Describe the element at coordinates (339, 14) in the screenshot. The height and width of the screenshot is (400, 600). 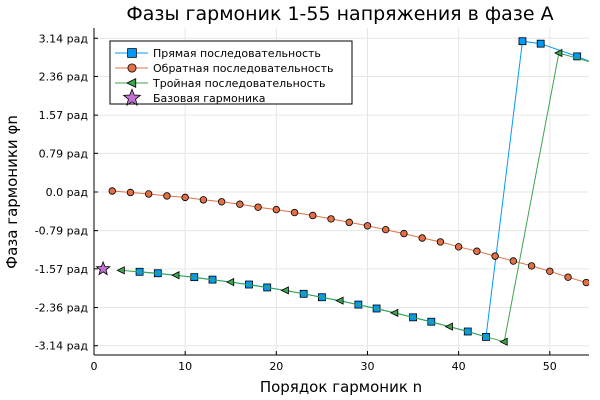
I see `chart-title: Фазы гармоник 1-55 напряжения в фазе A` at that location.